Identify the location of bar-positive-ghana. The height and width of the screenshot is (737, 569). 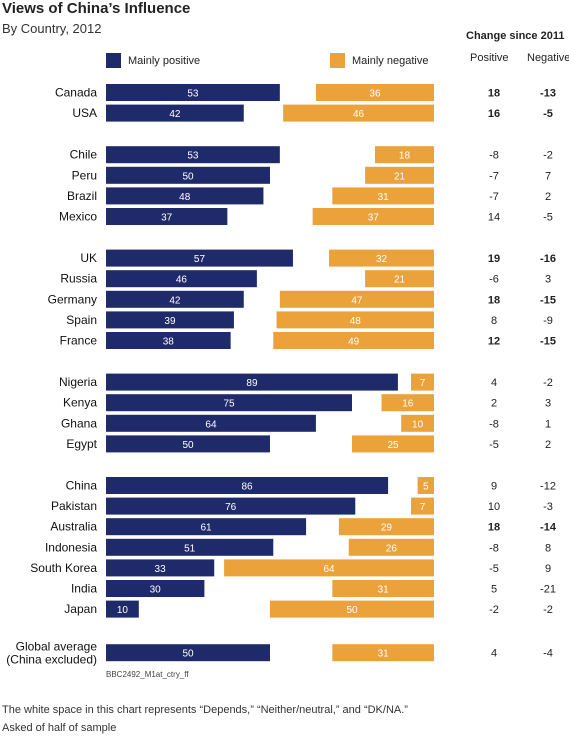
(211, 423).